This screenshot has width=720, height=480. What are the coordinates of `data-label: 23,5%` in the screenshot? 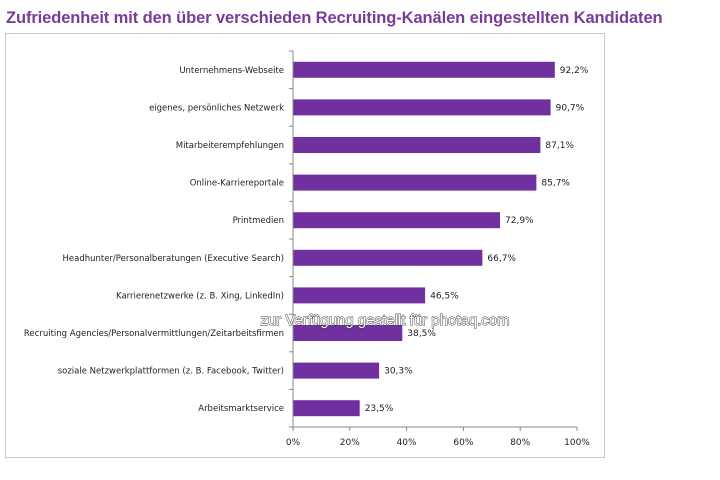 It's located at (379, 409).